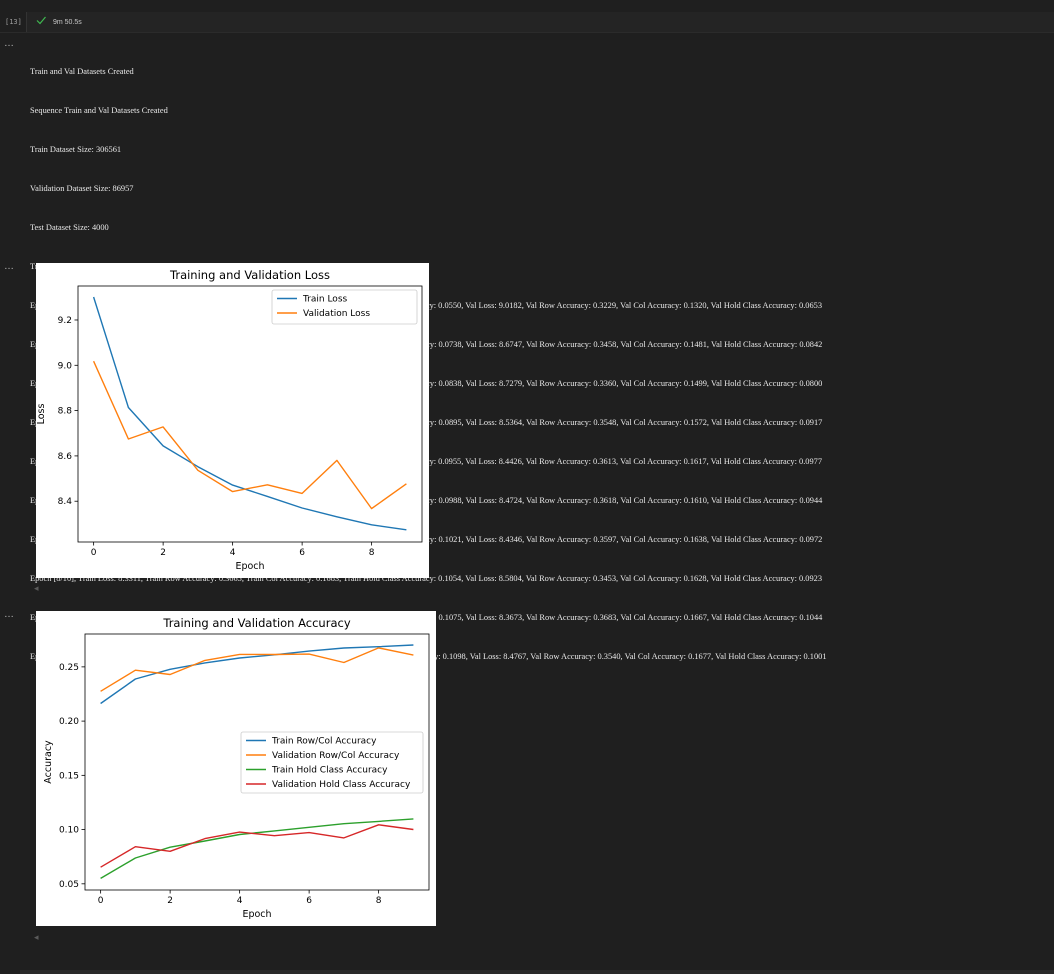 The width and height of the screenshot is (1054, 974). I want to click on y-tick-label: 9.0, so click(65, 366).